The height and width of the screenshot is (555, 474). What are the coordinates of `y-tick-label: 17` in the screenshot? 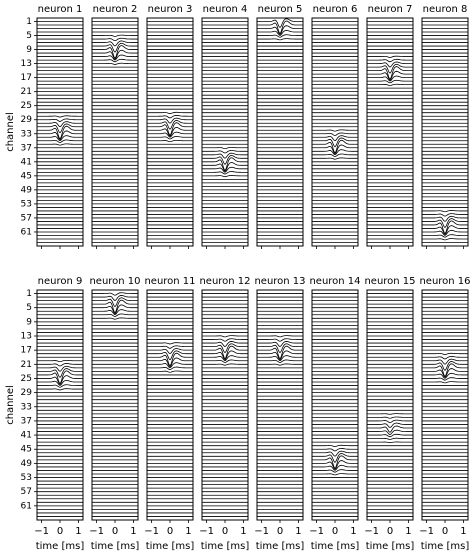 It's located at (26, 78).